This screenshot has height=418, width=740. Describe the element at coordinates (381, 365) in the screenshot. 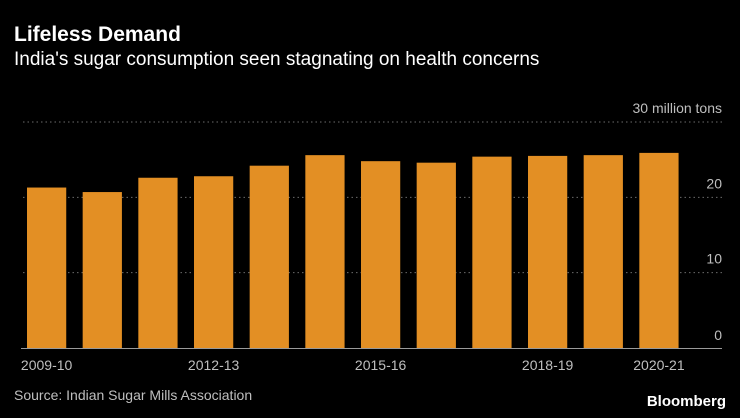

I see `x-tick-label-2015-16: 2015-16` at that location.